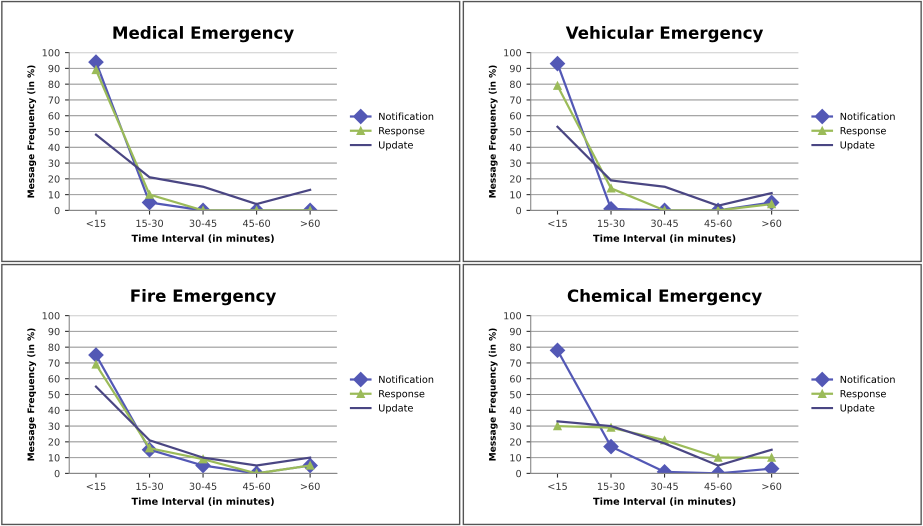 The height and width of the screenshot is (526, 923). What do you see at coordinates (203, 34) in the screenshot?
I see `chart-title: Medical Emergency` at bounding box center [203, 34].